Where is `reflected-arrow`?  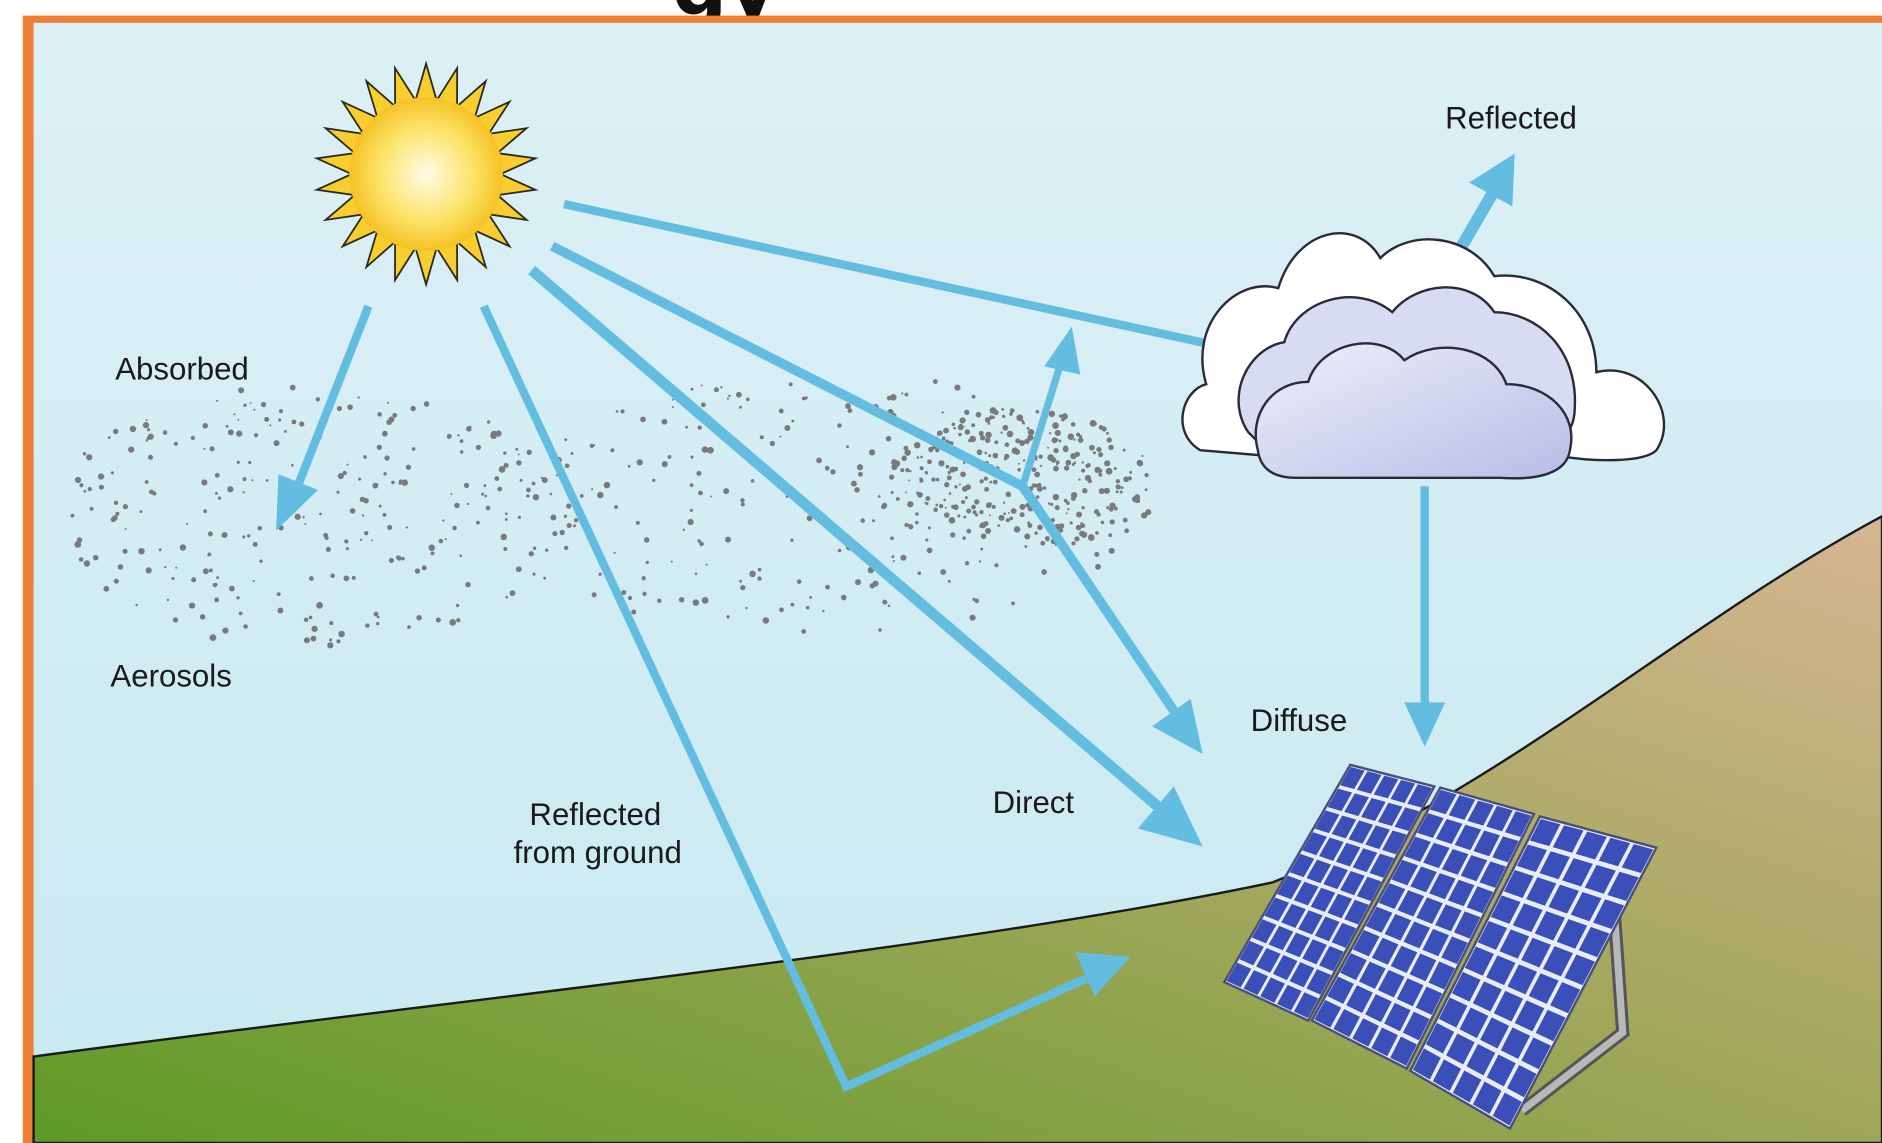
reflected-arrow is located at coordinates (1475, 223).